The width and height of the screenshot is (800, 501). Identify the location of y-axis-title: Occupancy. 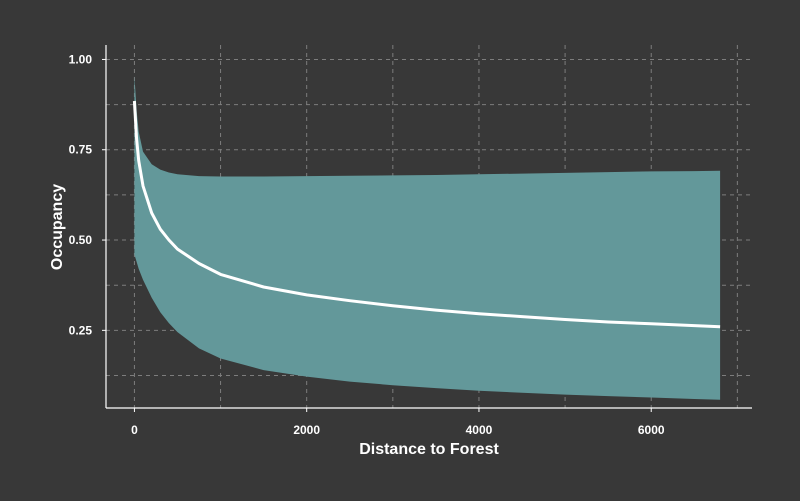
(57, 227).